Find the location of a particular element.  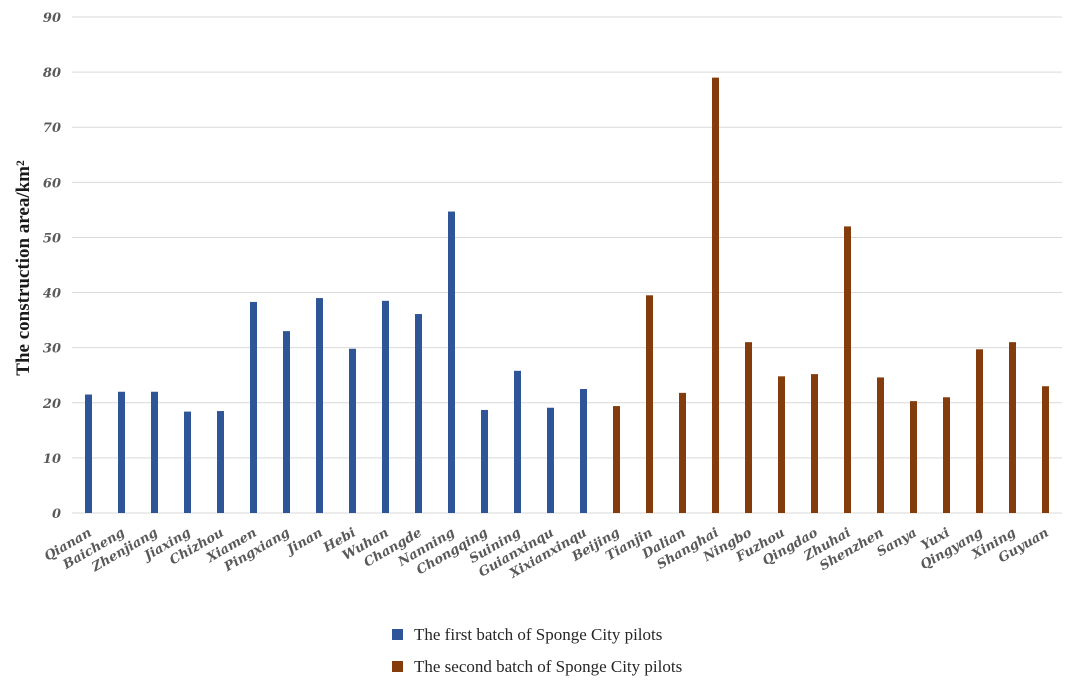

bar-changde is located at coordinates (418, 413).